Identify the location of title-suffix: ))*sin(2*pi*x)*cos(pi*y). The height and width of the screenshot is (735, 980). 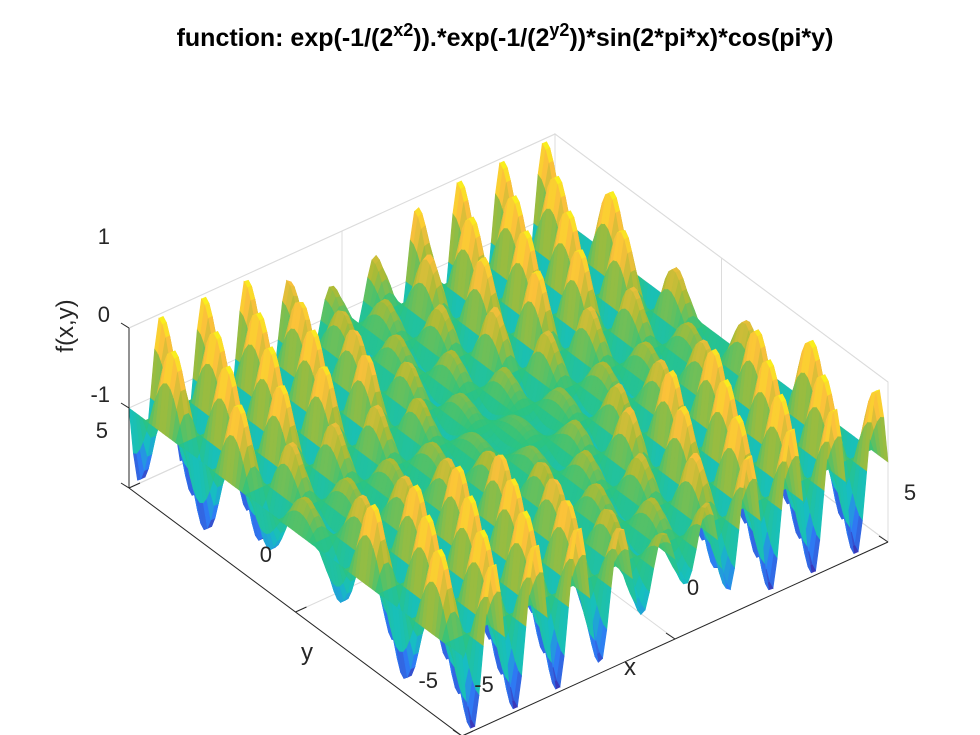
(701, 38).